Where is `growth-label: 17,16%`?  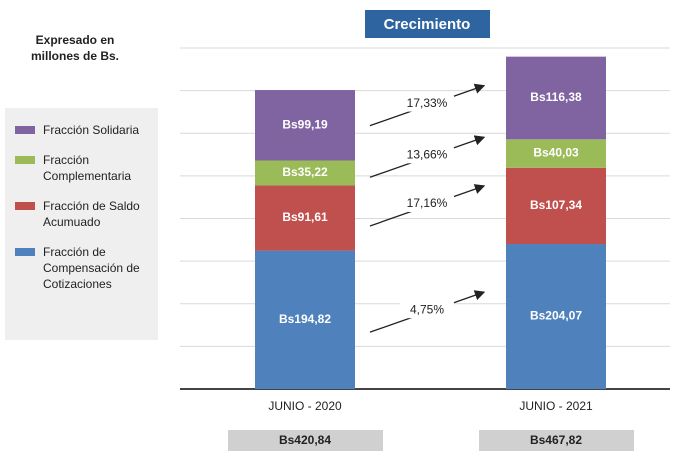
growth-label: 17,16% is located at coordinates (427, 203).